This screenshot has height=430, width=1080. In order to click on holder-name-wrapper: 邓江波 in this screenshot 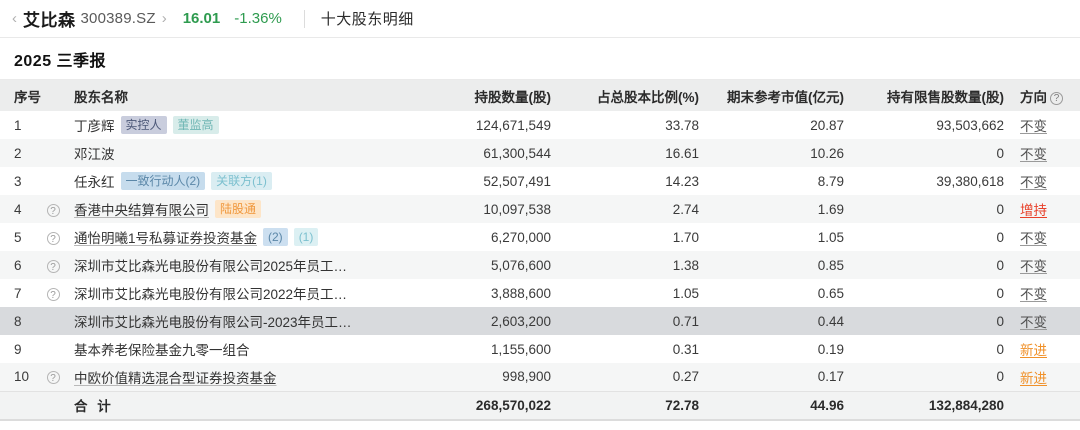, I will do `click(235, 153)`.